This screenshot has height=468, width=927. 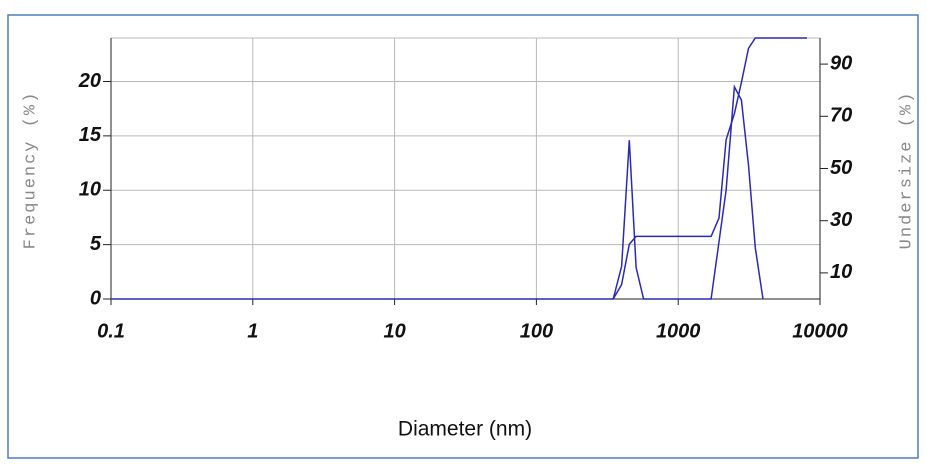 What do you see at coordinates (252, 331) in the screenshot?
I see `x-tick-label: 1` at bounding box center [252, 331].